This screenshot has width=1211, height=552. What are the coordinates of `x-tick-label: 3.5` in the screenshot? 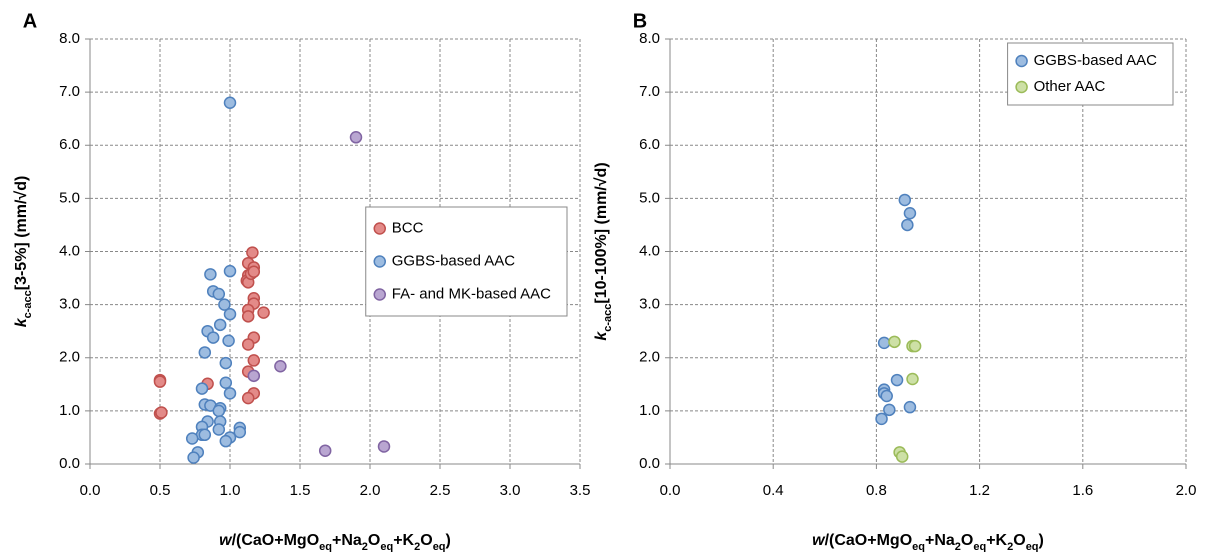 It's located at (580, 490).